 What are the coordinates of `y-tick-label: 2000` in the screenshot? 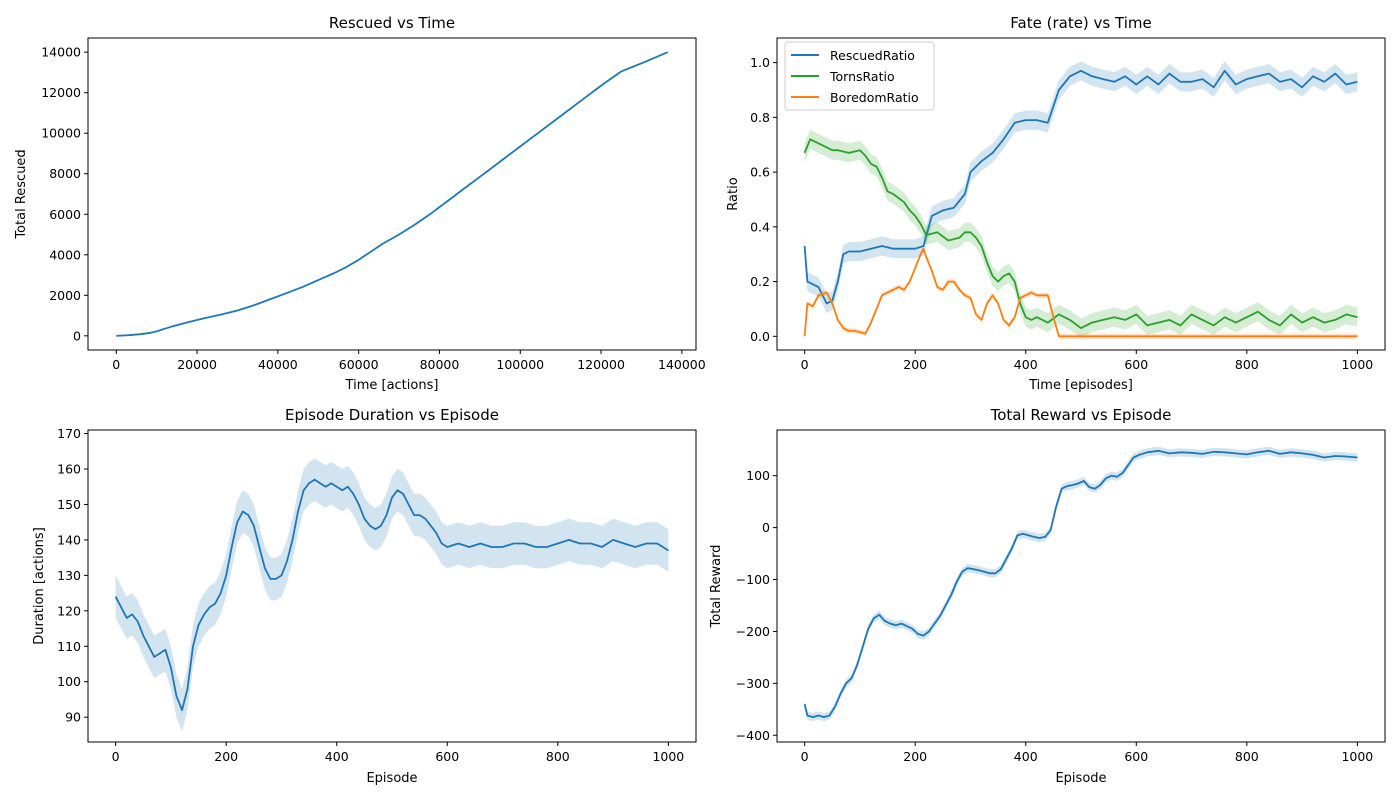 It's located at (65, 295).